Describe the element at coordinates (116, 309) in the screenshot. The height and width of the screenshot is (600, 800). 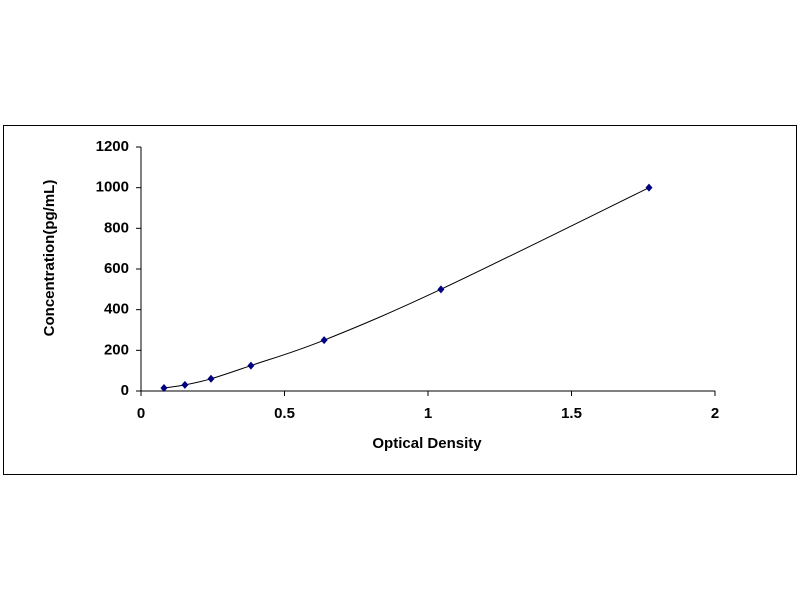
I see `y-tick-label: 400` at that location.